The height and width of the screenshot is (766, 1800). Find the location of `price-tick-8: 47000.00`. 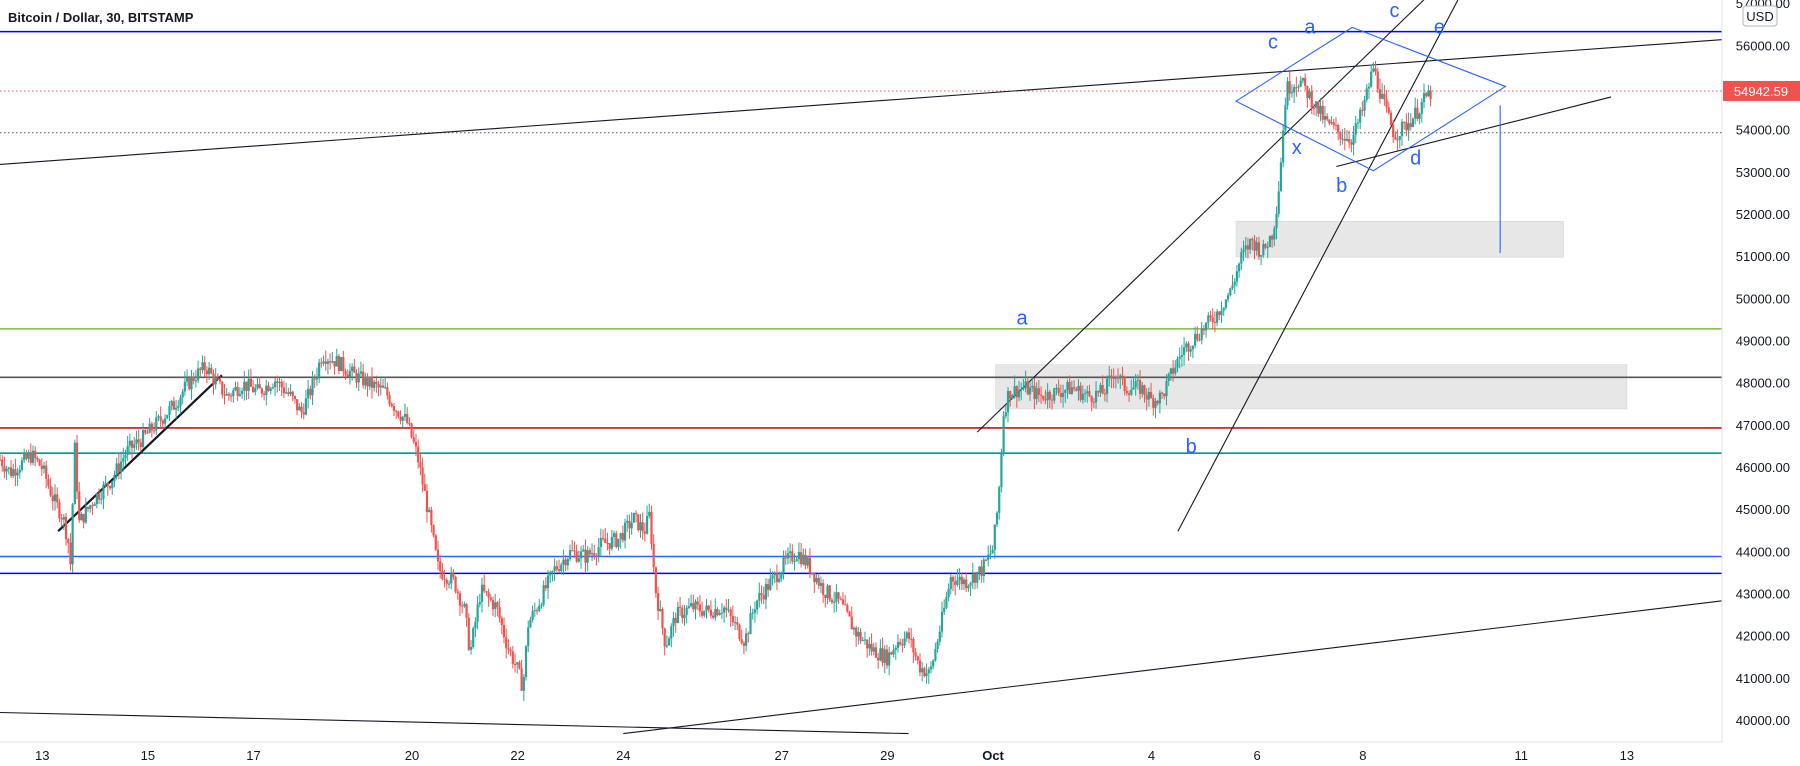

price-tick-8: 47000.00 is located at coordinates (1763, 425).